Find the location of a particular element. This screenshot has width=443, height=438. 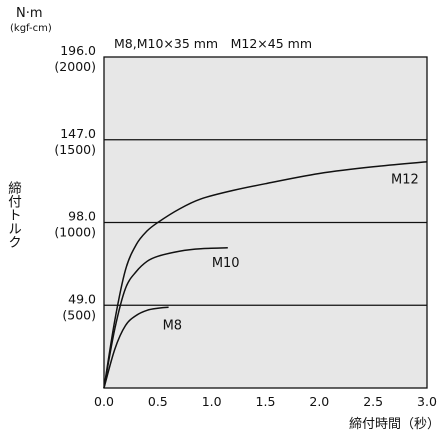

series-label-m12: M12 is located at coordinates (405, 180).